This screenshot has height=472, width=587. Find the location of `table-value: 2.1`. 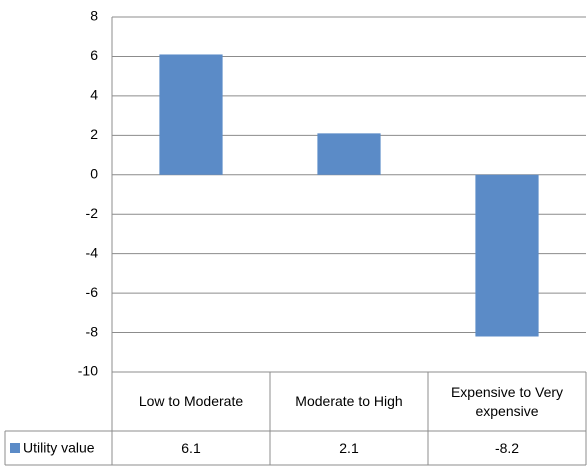

table-value: 2.1 is located at coordinates (349, 447).